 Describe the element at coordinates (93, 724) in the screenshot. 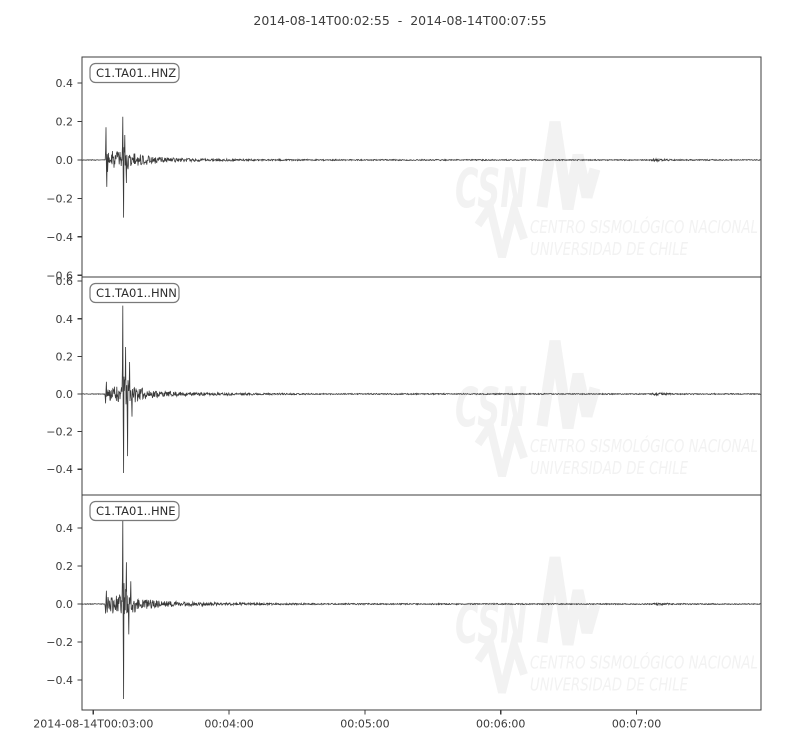

I see `x-tick-label: 2014-08-14T00:03:00` at that location.